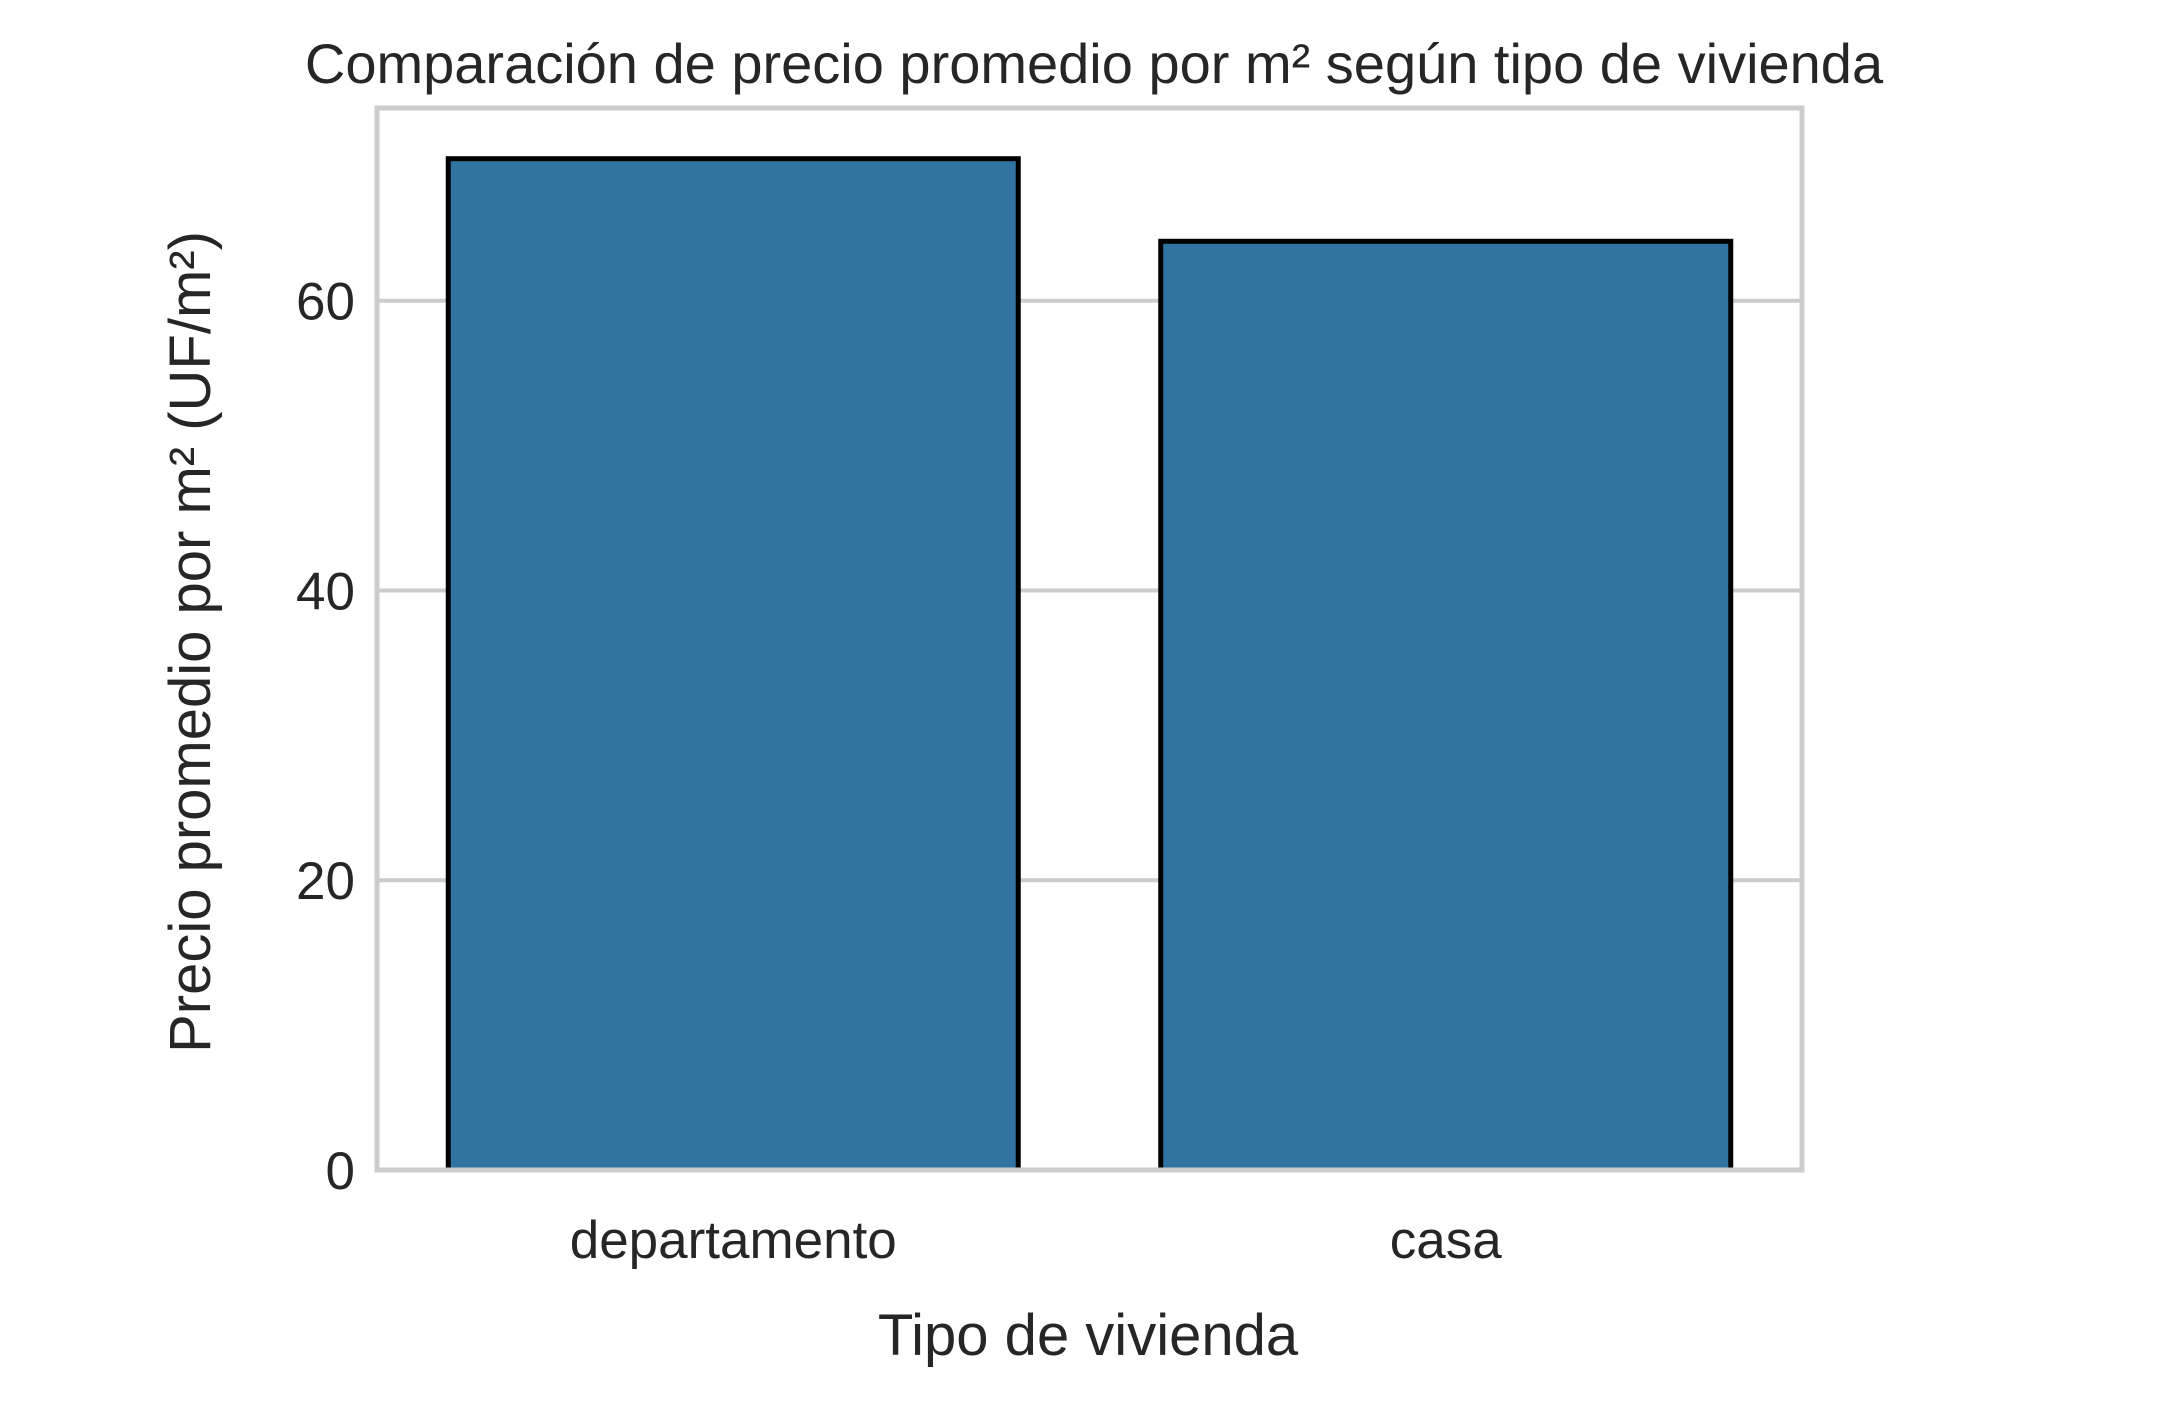 This screenshot has width=2174, height=1402. I want to click on x-tick-labels: departamento casa, so click(1036, 1240).